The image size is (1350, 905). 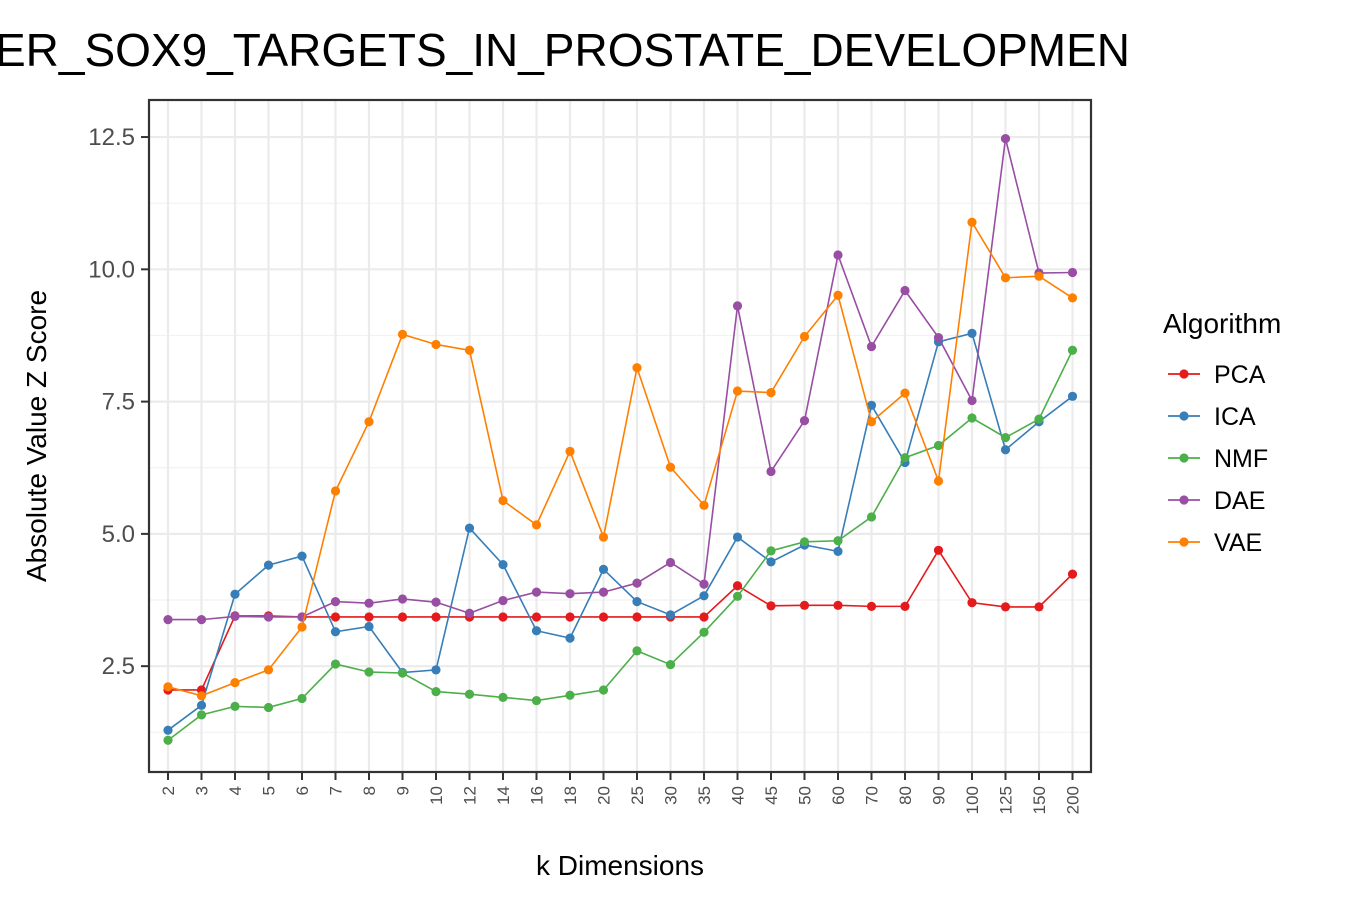 What do you see at coordinates (503, 795) in the screenshot?
I see `x-tick-label: 14` at bounding box center [503, 795].